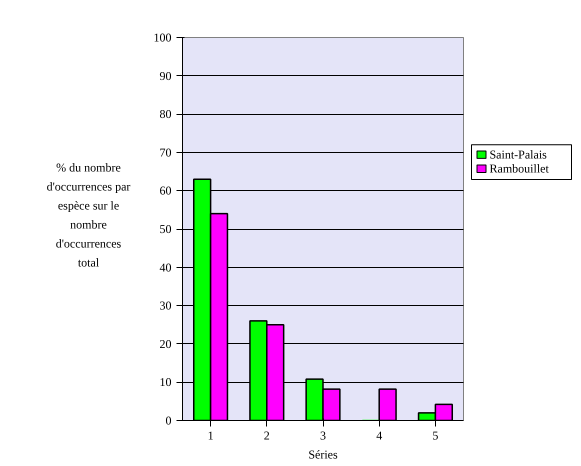 The width and height of the screenshot is (581, 466). What do you see at coordinates (163, 37) in the screenshot?
I see `y-tick-label: 100` at bounding box center [163, 37].